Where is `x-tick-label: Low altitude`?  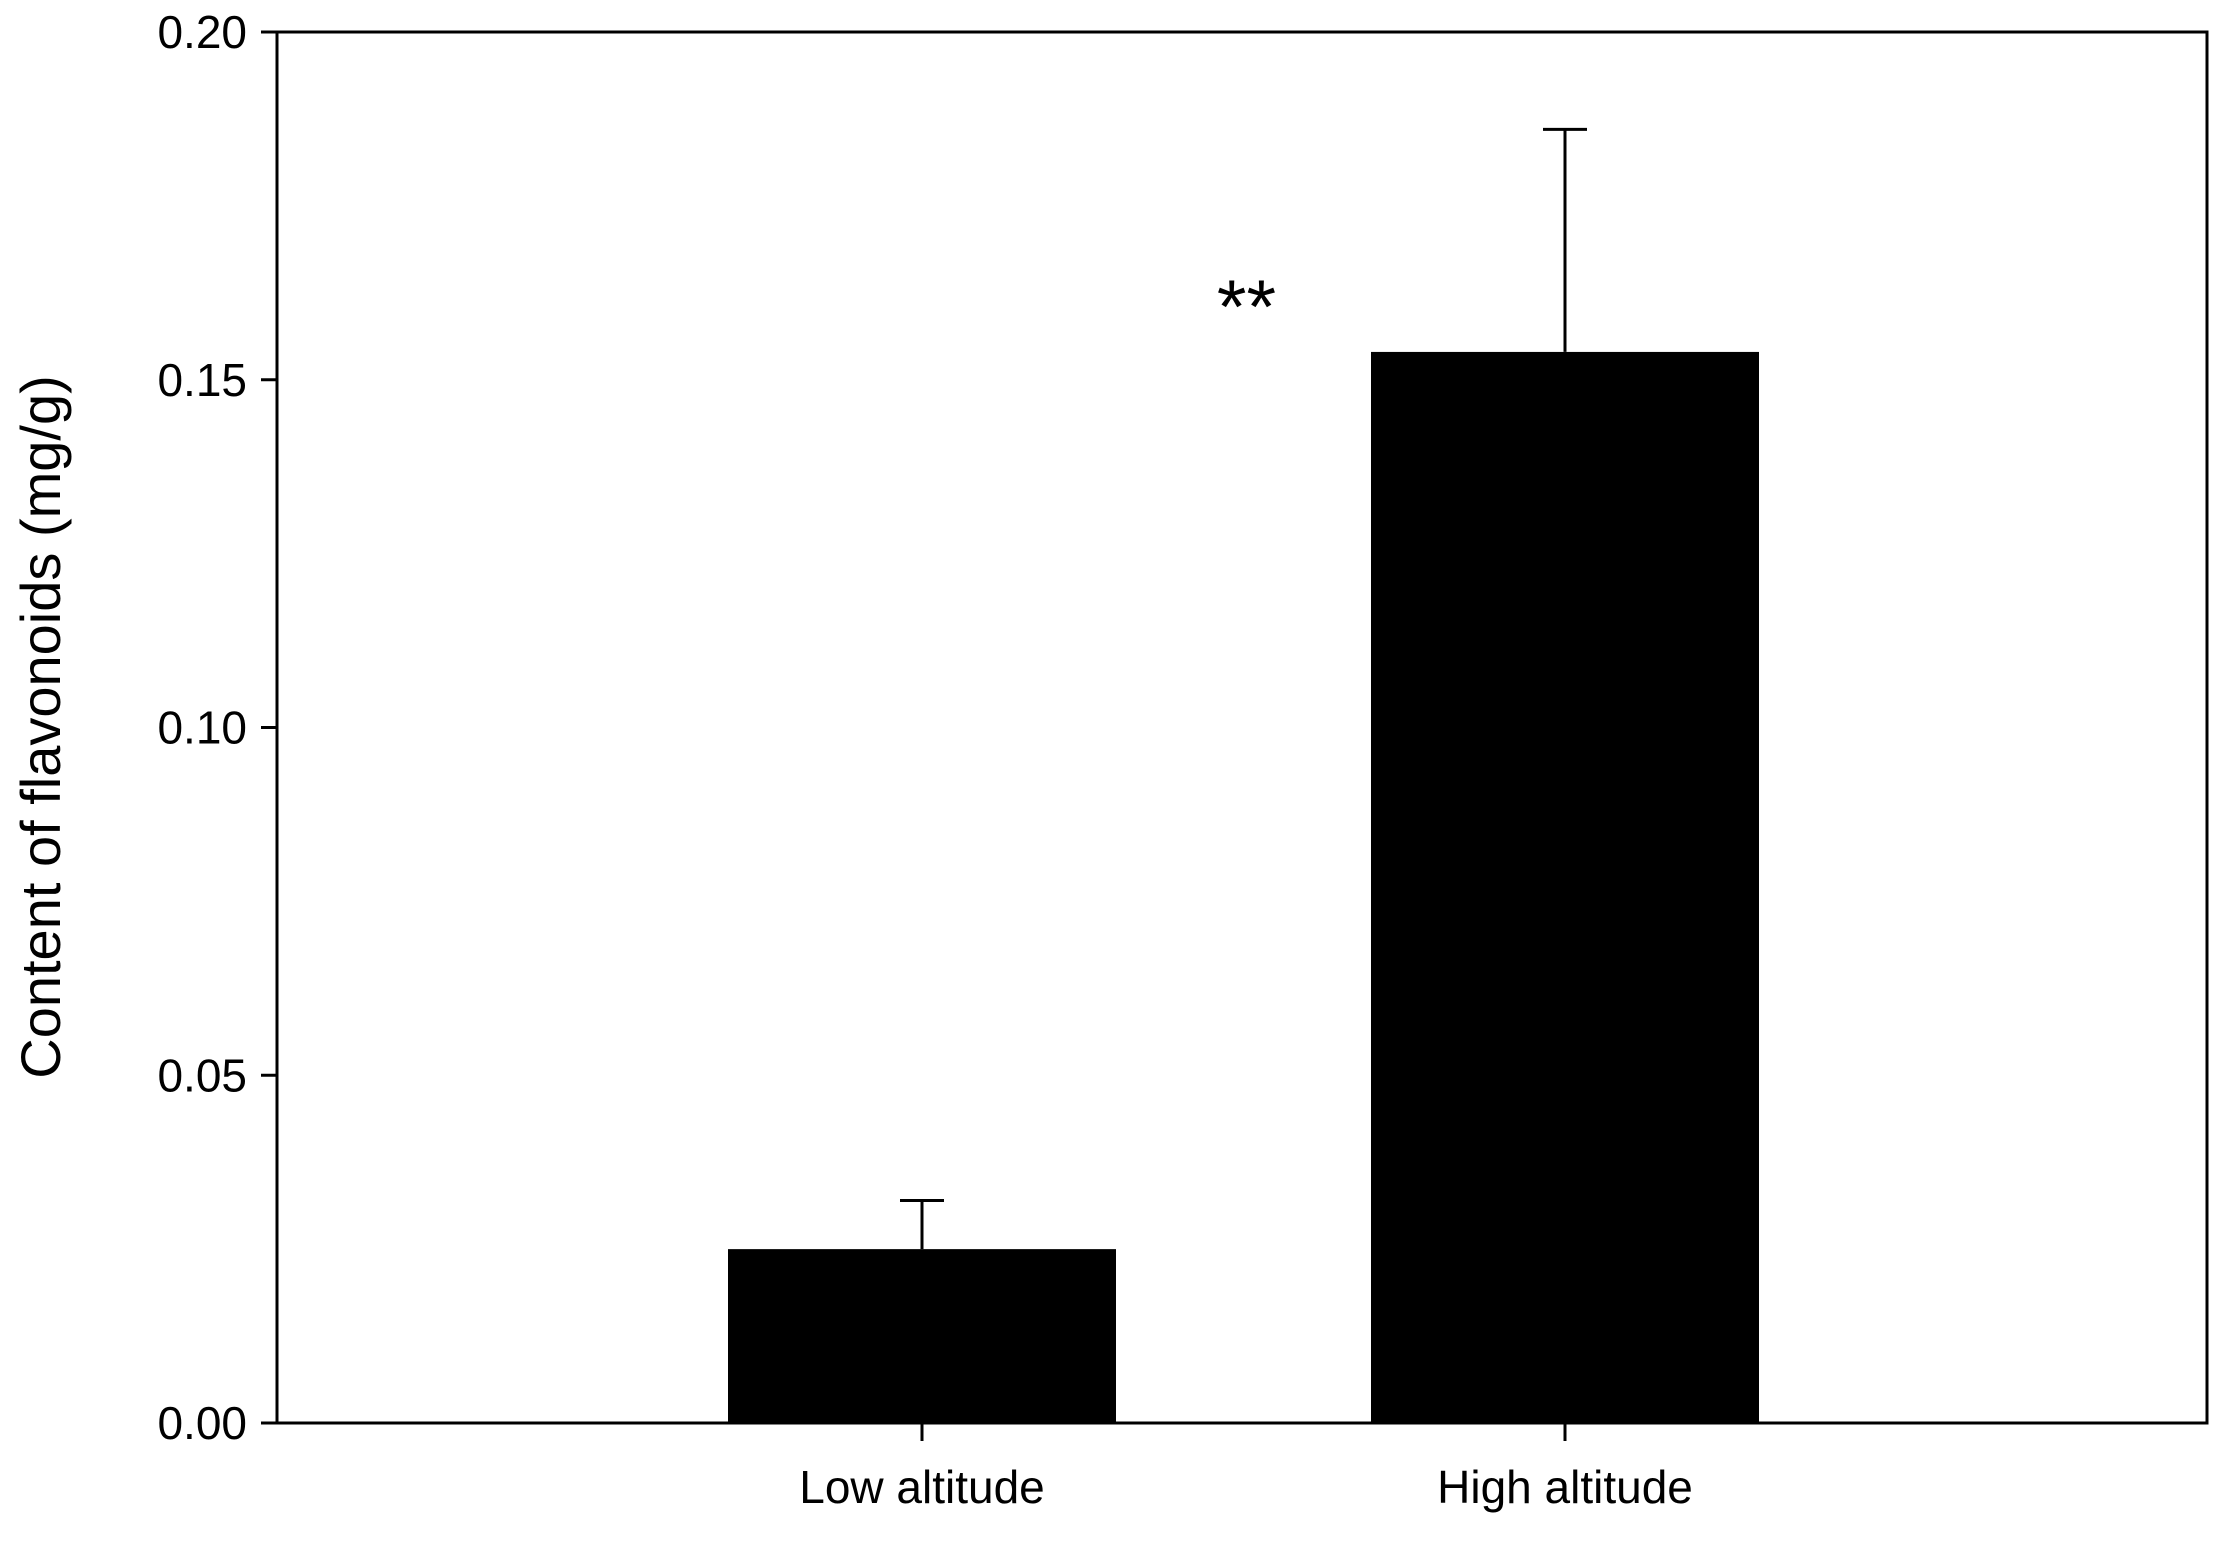 x-tick-label: Low altitude is located at coordinates (922, 1487).